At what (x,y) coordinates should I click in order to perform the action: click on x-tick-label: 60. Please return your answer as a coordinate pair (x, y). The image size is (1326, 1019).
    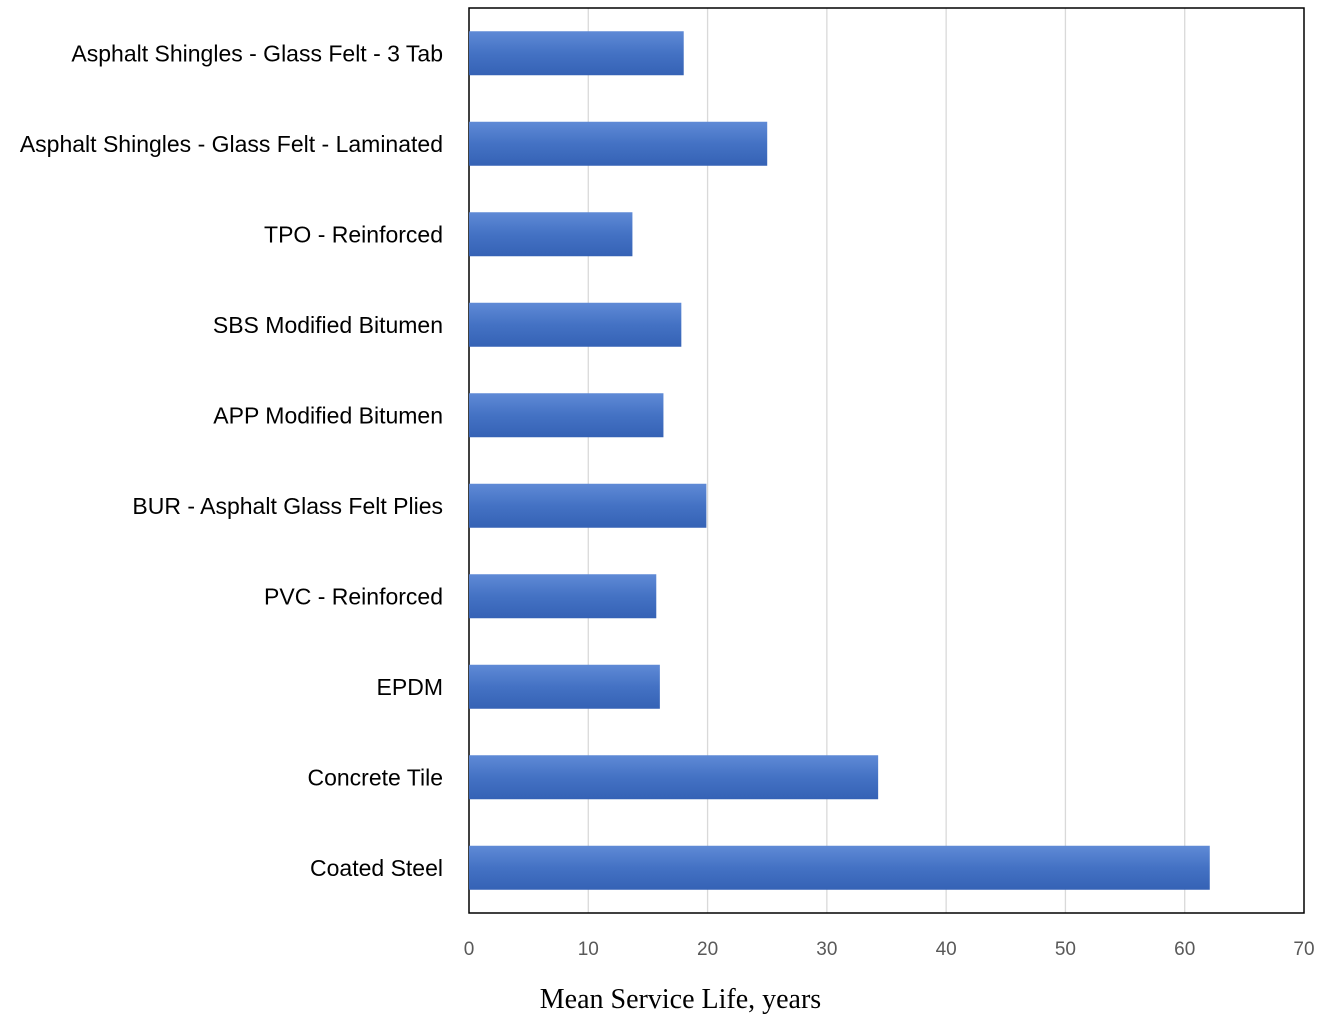
    Looking at the image, I should click on (1184, 949).